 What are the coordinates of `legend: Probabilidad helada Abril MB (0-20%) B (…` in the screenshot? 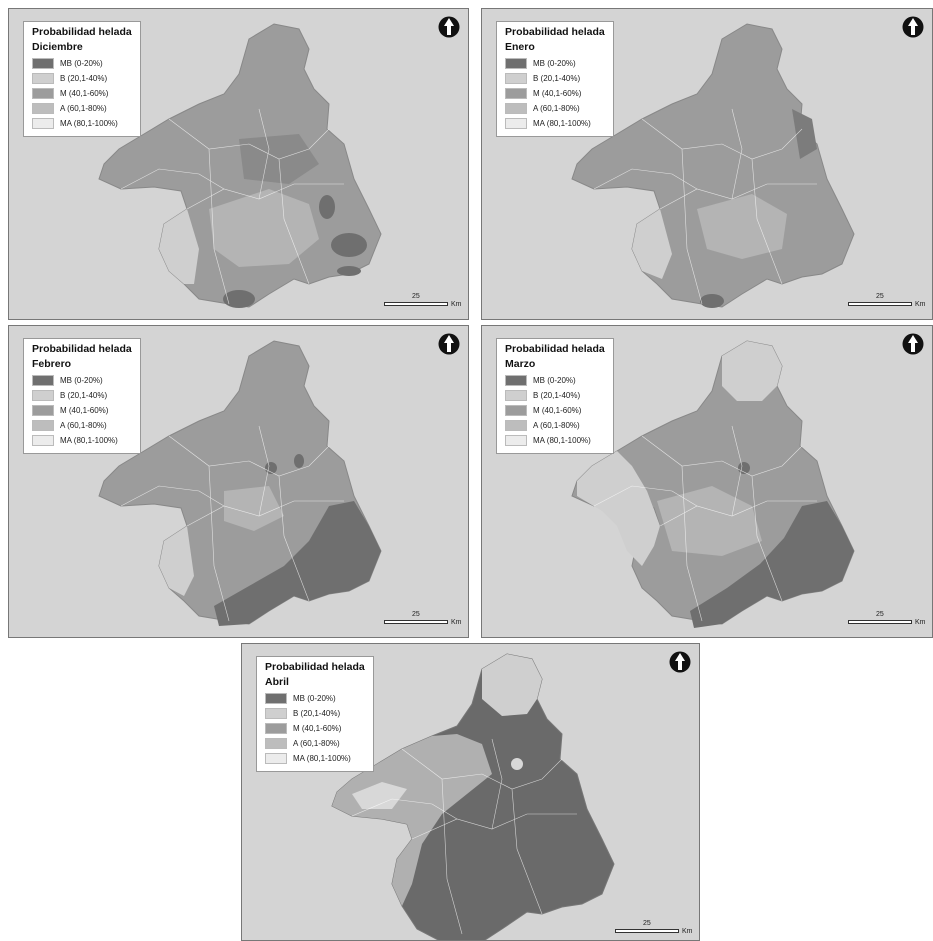 It's located at (315, 714).